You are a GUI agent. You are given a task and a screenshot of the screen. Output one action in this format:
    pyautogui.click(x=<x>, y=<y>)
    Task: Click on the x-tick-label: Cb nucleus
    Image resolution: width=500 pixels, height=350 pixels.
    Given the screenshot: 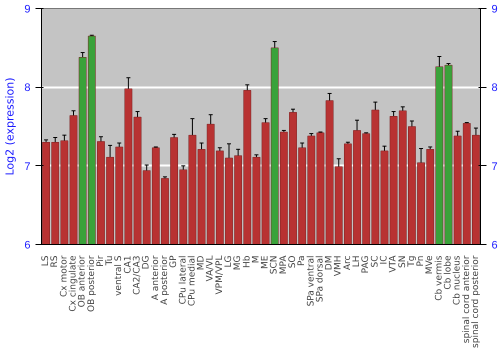 What is the action you would take?
    pyautogui.click(x=457, y=280)
    